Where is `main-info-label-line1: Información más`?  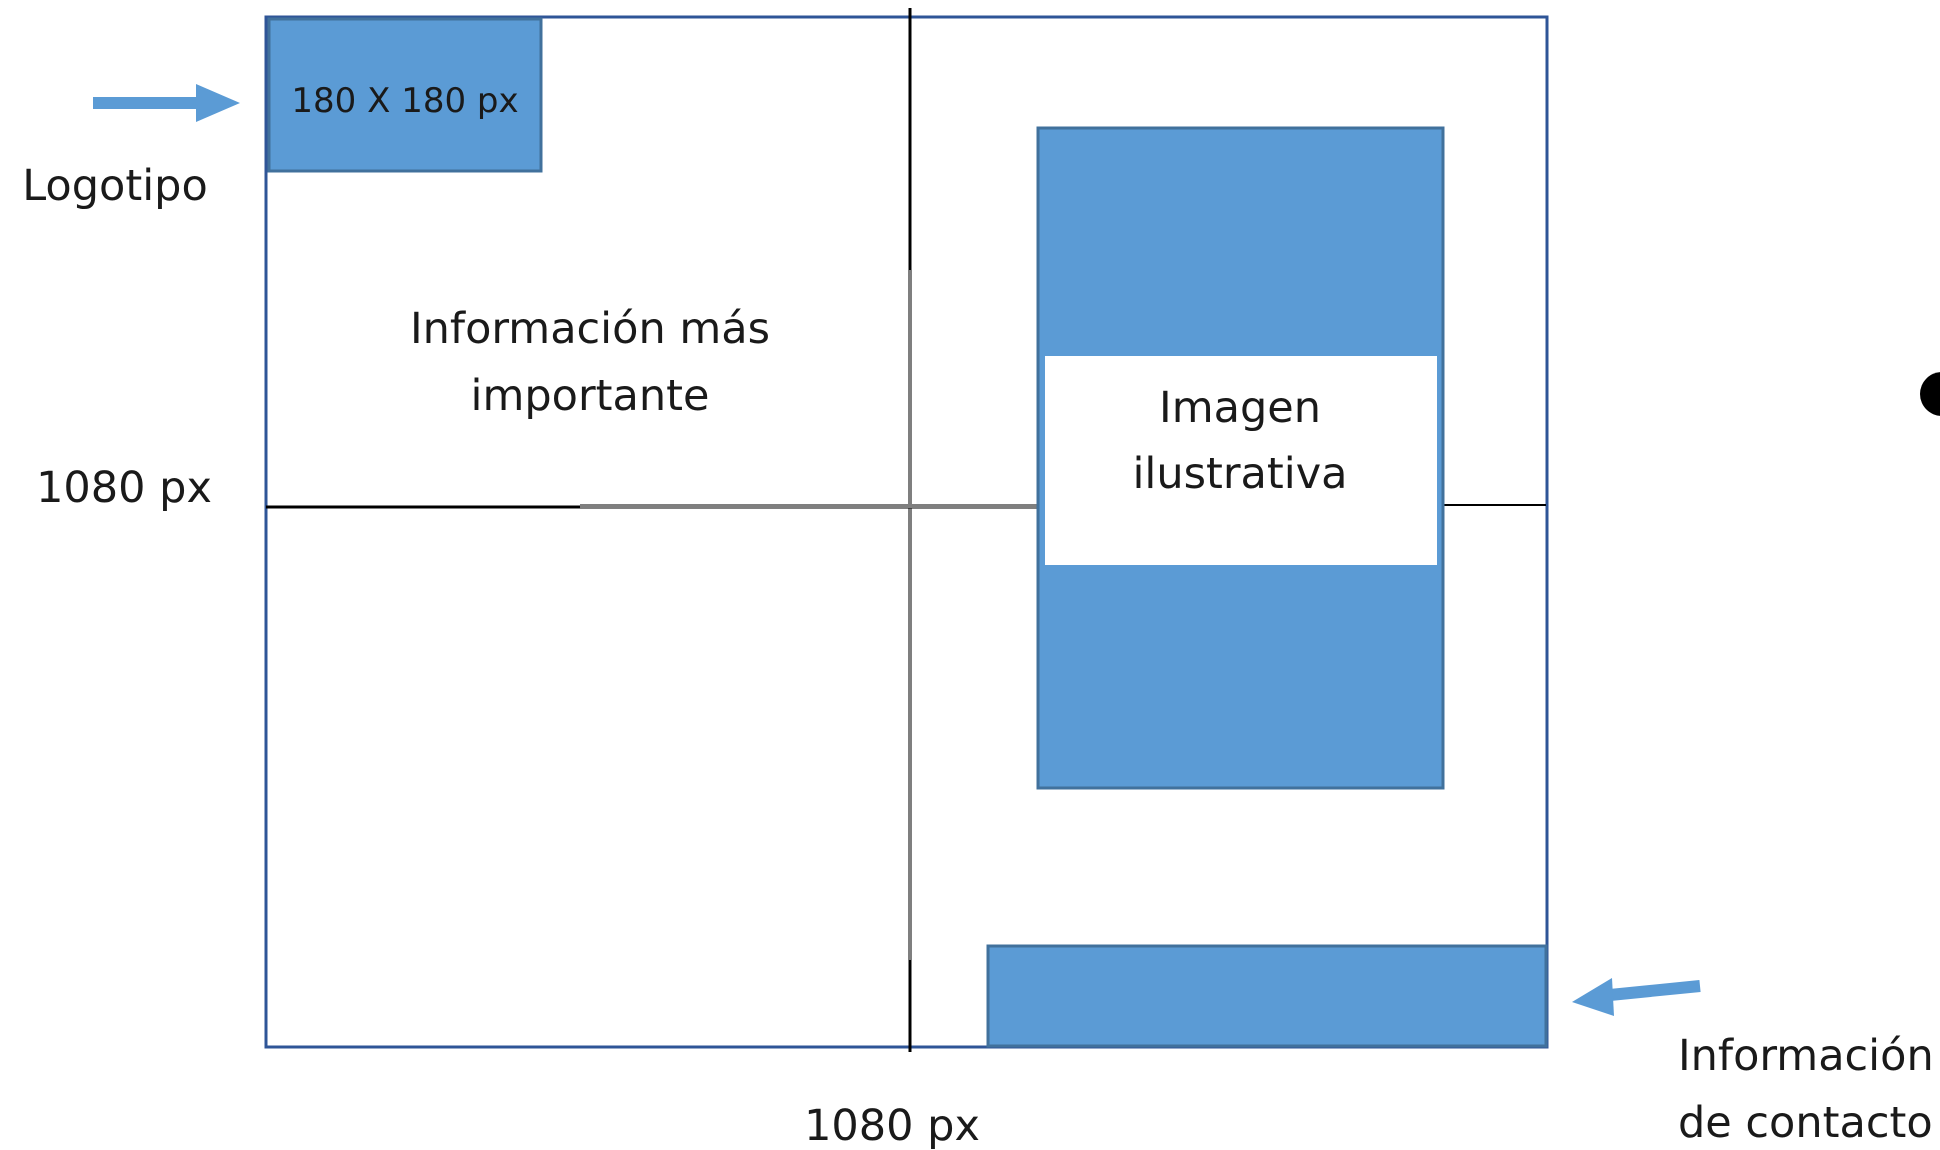 main-info-label-line1: Información más is located at coordinates (590, 329).